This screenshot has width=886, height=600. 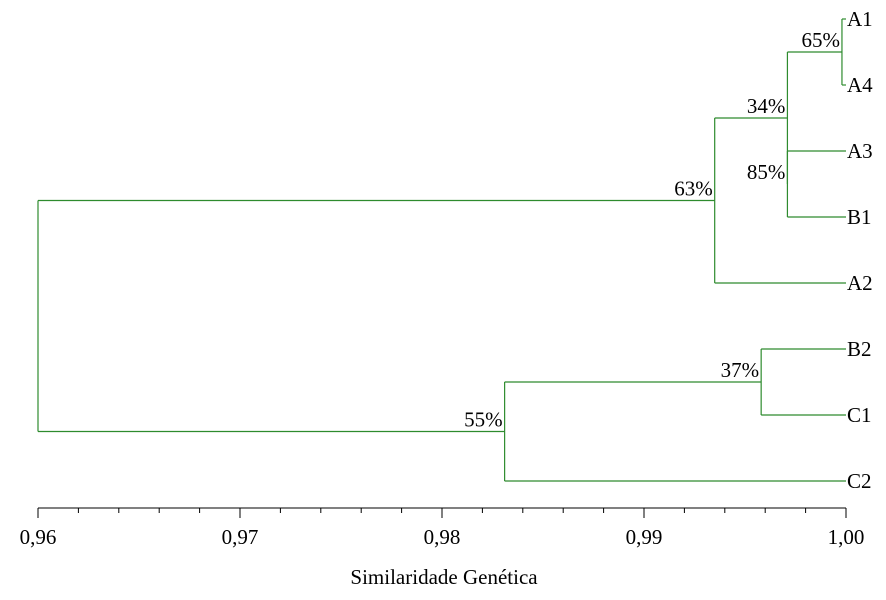 What do you see at coordinates (860, 250) in the screenshot?
I see `leaf-labels: A1 A4 A3 B1 A2 B2 C1 C2` at bounding box center [860, 250].